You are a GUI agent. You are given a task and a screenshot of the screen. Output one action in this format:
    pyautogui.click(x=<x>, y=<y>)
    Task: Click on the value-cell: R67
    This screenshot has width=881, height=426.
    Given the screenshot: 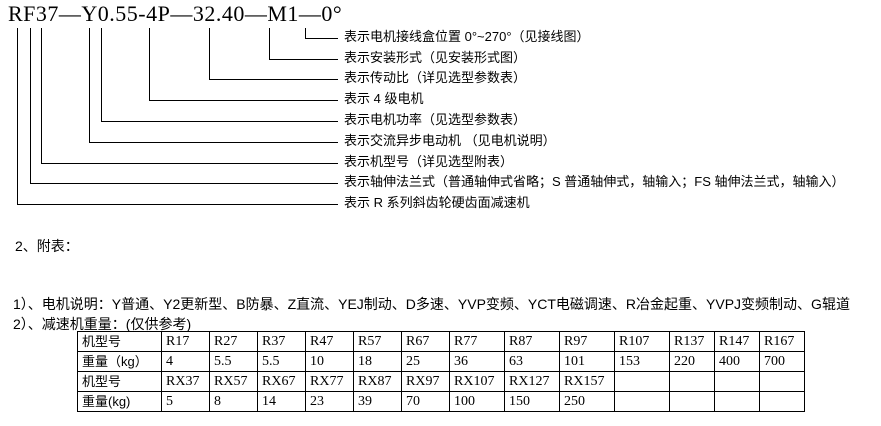 What is the action you would take?
    pyautogui.click(x=425, y=341)
    